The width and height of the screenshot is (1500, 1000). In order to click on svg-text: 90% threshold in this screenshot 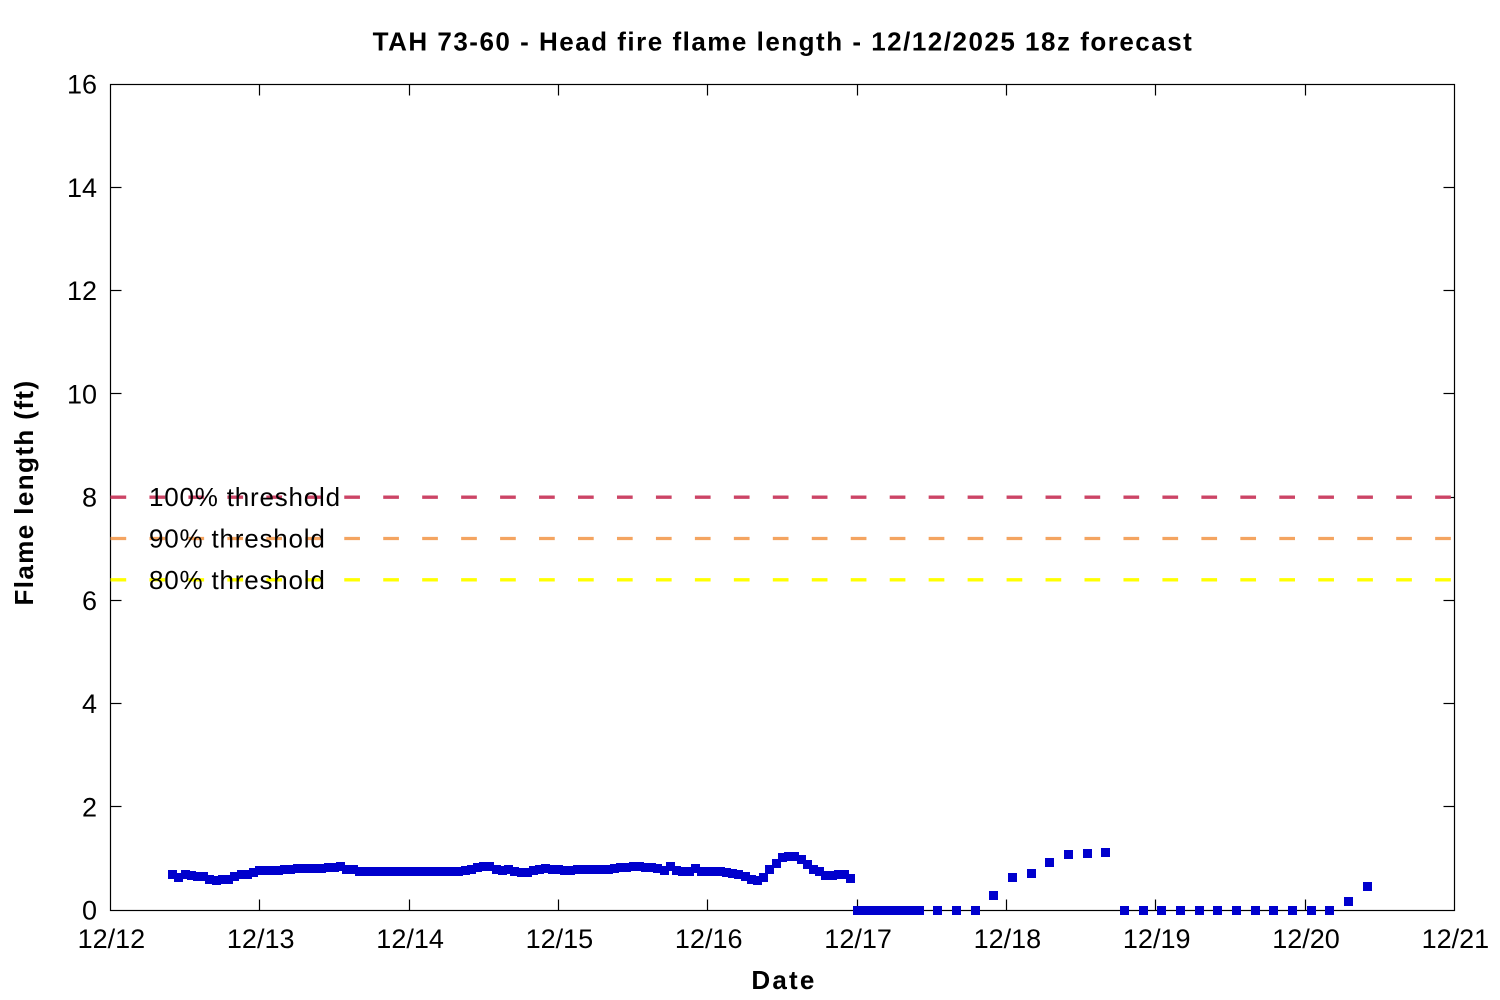, I will do `click(237, 539)`.